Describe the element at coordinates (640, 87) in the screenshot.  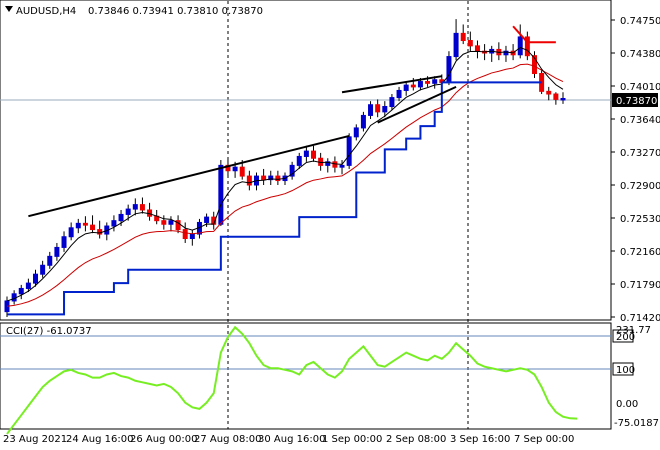
I see `price-tick-label: 0.74010` at that location.